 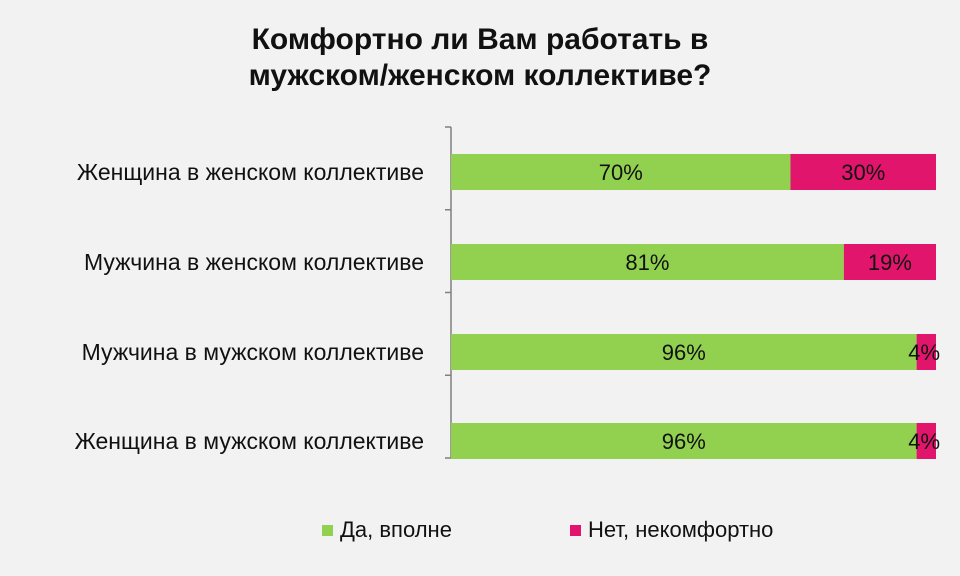 I want to click on data-label: 81%, so click(x=647, y=262).